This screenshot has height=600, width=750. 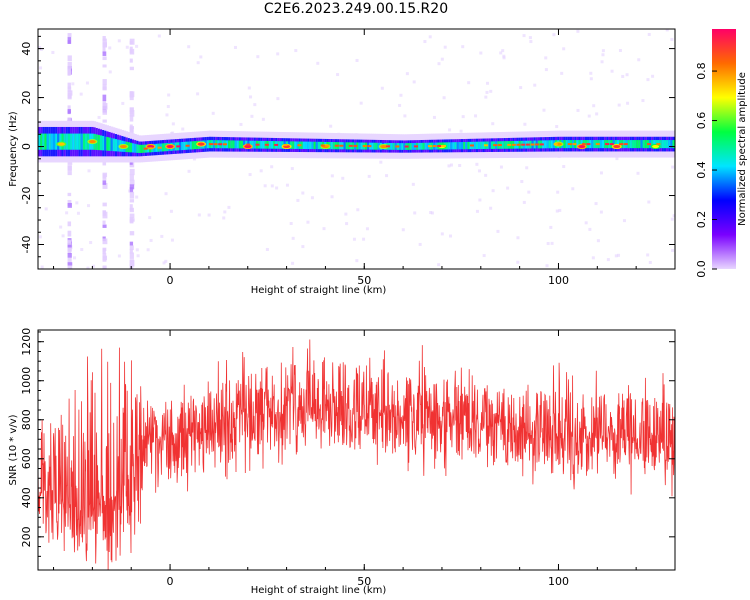 I want to click on heatmap-x-axis-label: Height of straight line (km), so click(x=319, y=290).